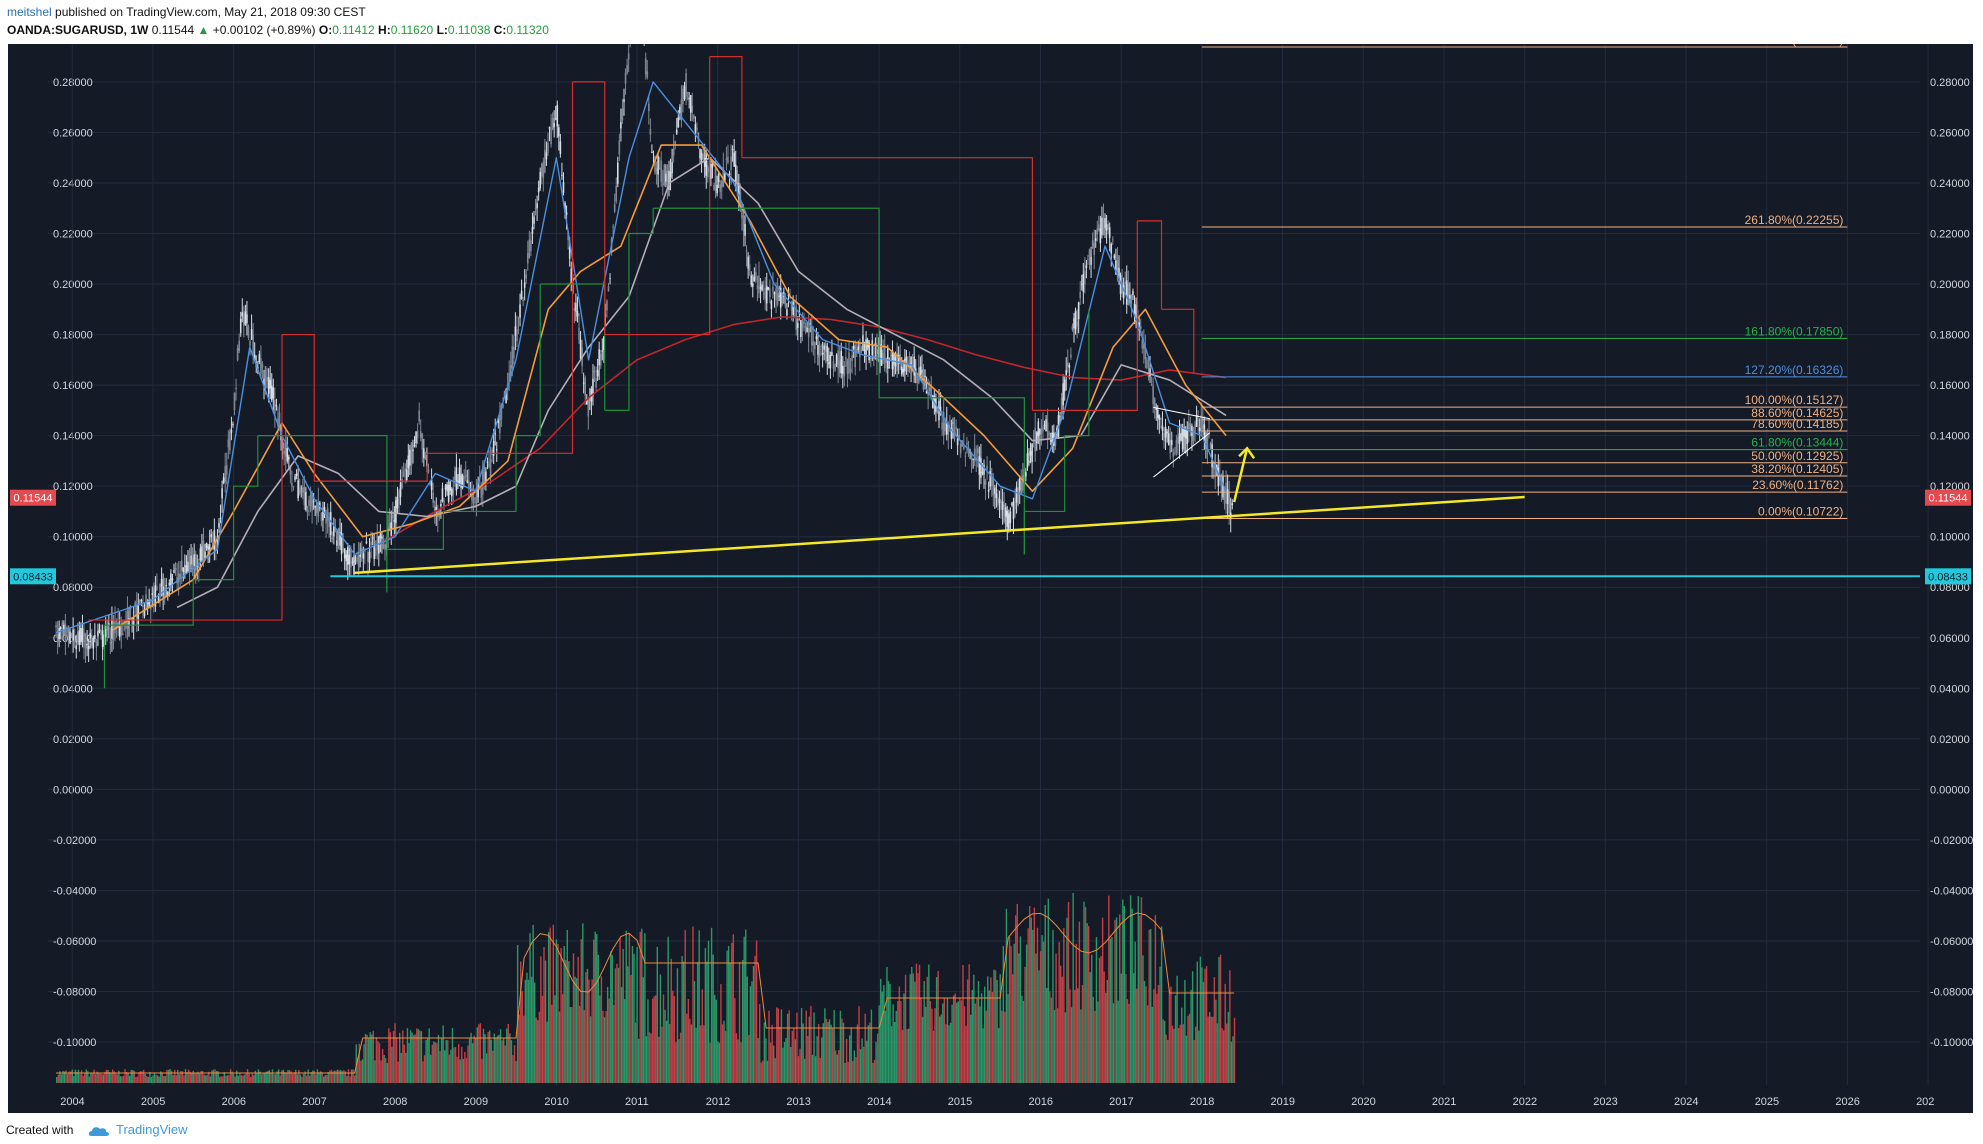  Describe the element at coordinates (1797, 424) in the screenshot. I see `fib-level-label: 78.60%(0.14185)` at that location.